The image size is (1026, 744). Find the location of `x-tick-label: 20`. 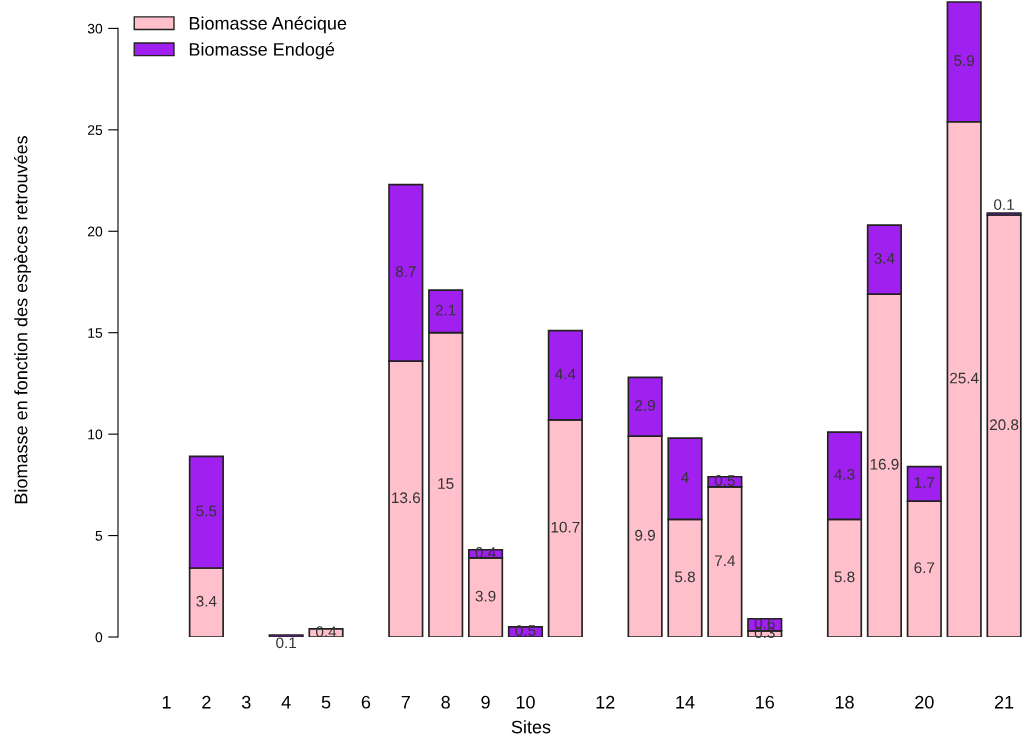

x-tick-label: 20 is located at coordinates (924, 702).